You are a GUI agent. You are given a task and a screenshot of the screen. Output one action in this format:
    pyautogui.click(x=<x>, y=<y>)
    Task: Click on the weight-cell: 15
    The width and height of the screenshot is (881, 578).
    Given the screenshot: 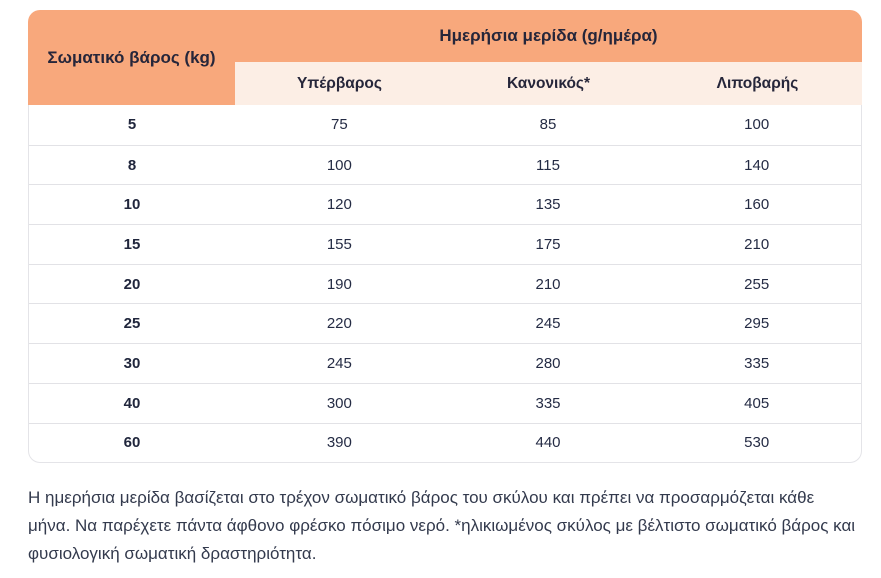 What is the action you would take?
    pyautogui.click(x=132, y=244)
    